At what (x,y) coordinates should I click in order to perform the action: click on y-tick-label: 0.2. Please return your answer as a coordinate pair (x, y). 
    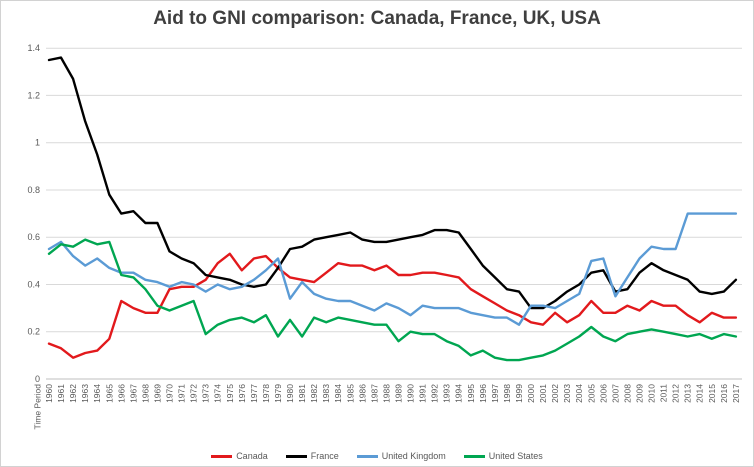
    Looking at the image, I should click on (33, 332).